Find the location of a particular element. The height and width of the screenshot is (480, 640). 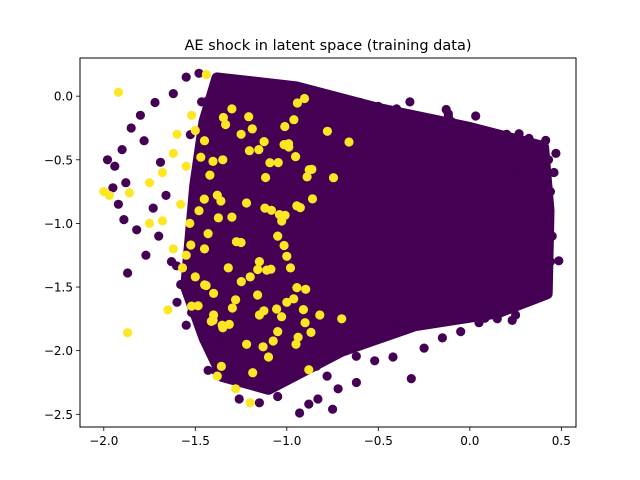

y-tick-label: −2.5 is located at coordinates (58, 415).